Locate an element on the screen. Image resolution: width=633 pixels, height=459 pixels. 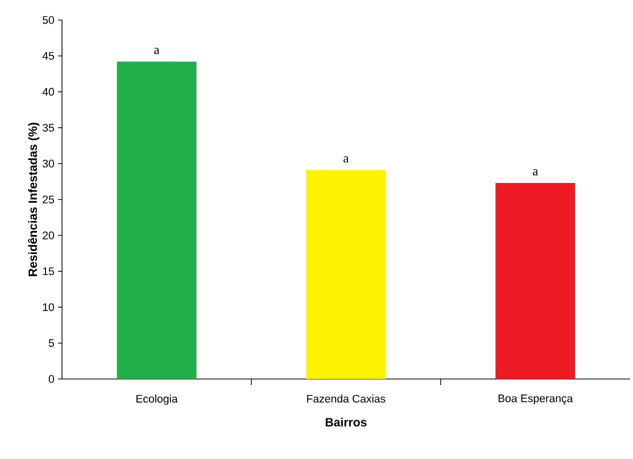
y-tick-label: 40 is located at coordinates (48, 92).